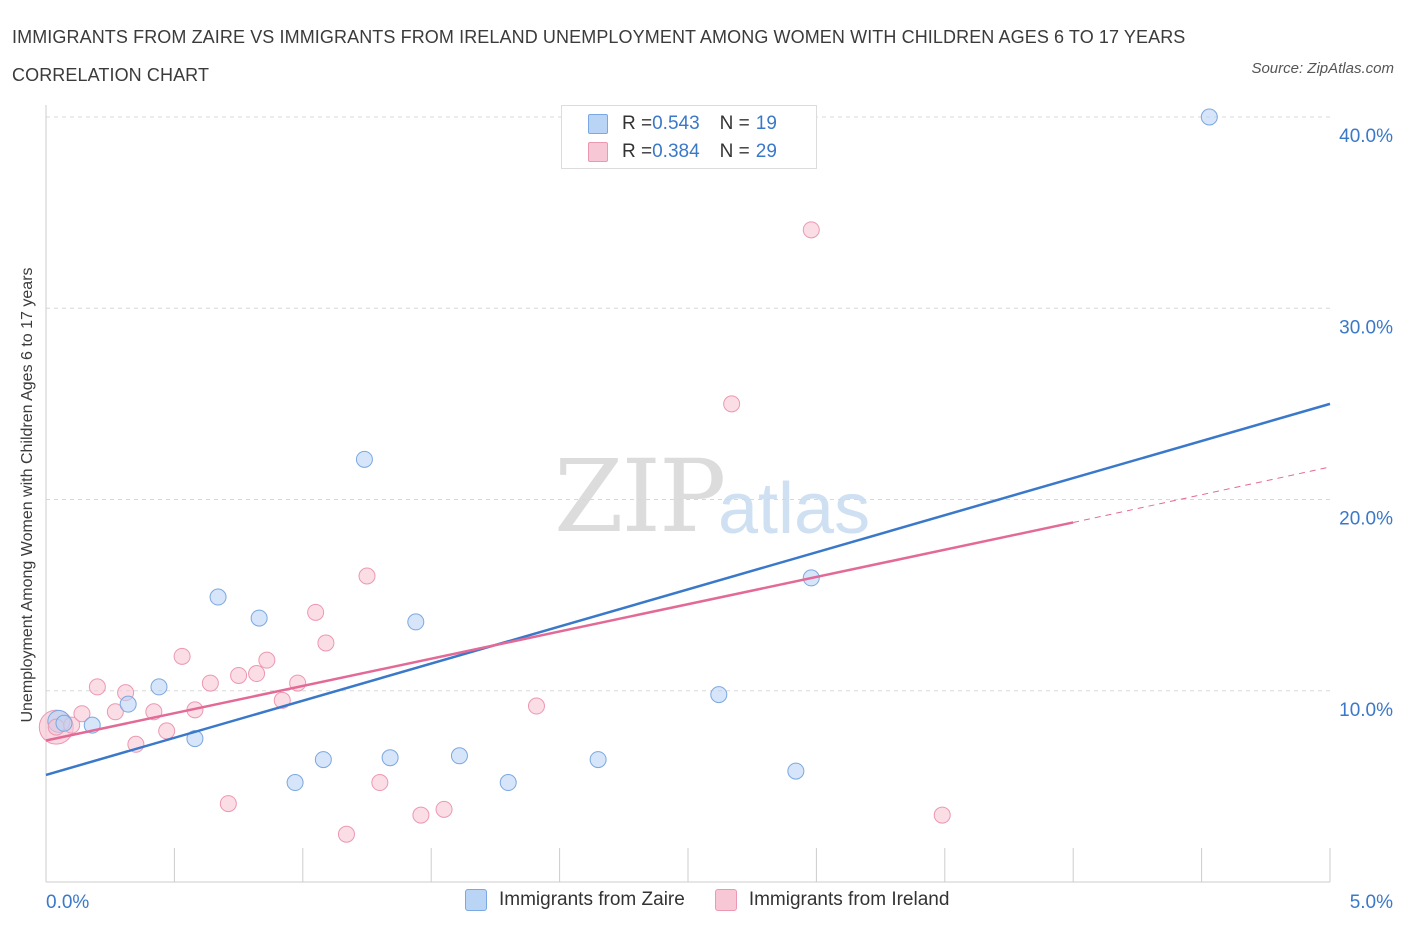  I want to click on legend-item-zaire: Immigrants from Zaire, so click(575, 900).